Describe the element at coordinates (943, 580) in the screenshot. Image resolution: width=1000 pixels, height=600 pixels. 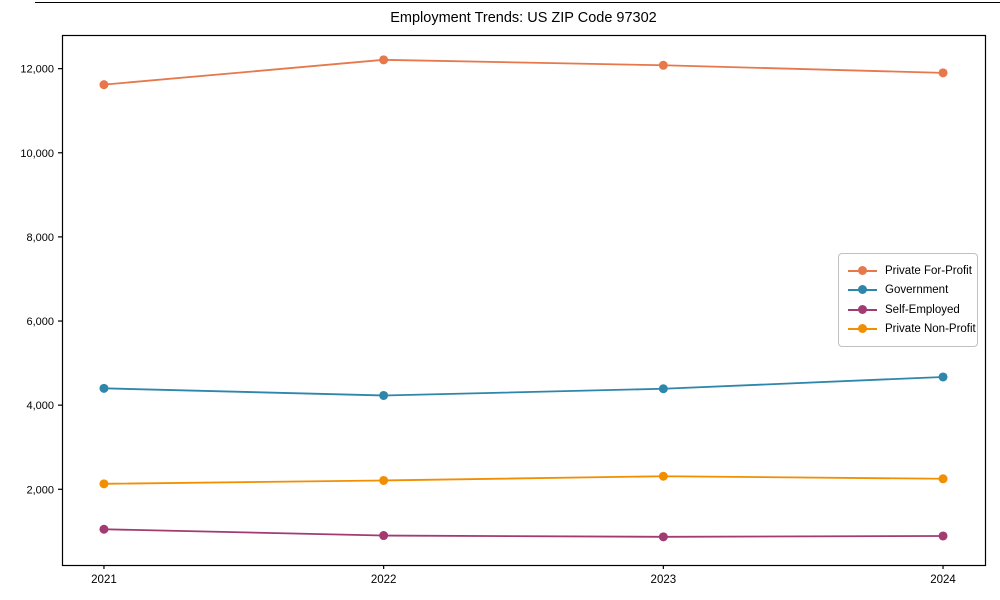
I see `x-tick-label: 2024` at that location.